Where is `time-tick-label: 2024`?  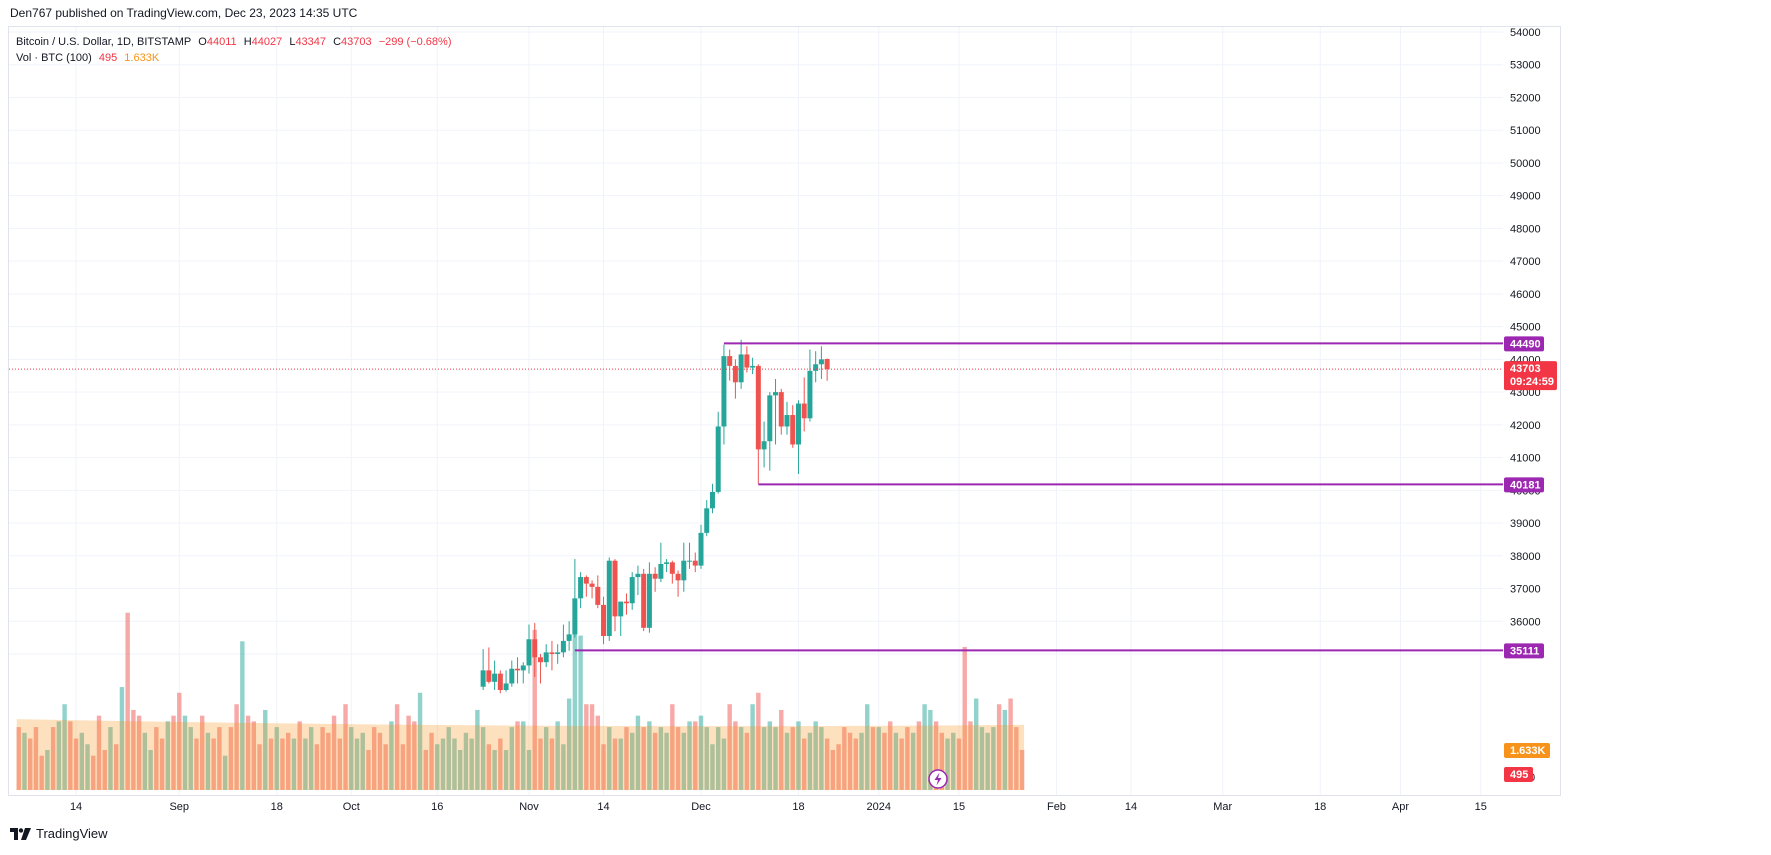
time-tick-label: 2024 is located at coordinates (878, 807).